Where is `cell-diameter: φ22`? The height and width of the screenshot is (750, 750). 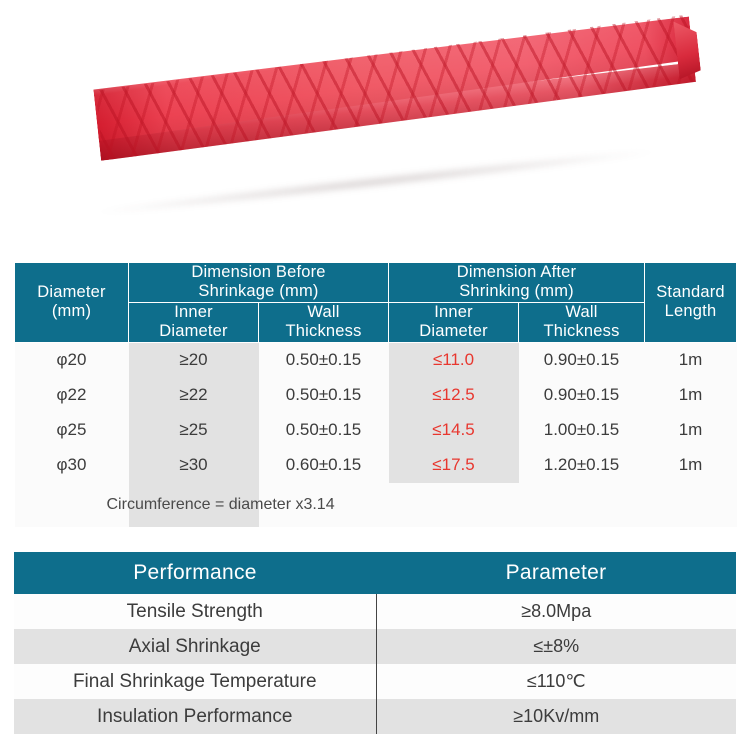 cell-diameter: φ22 is located at coordinates (71, 395).